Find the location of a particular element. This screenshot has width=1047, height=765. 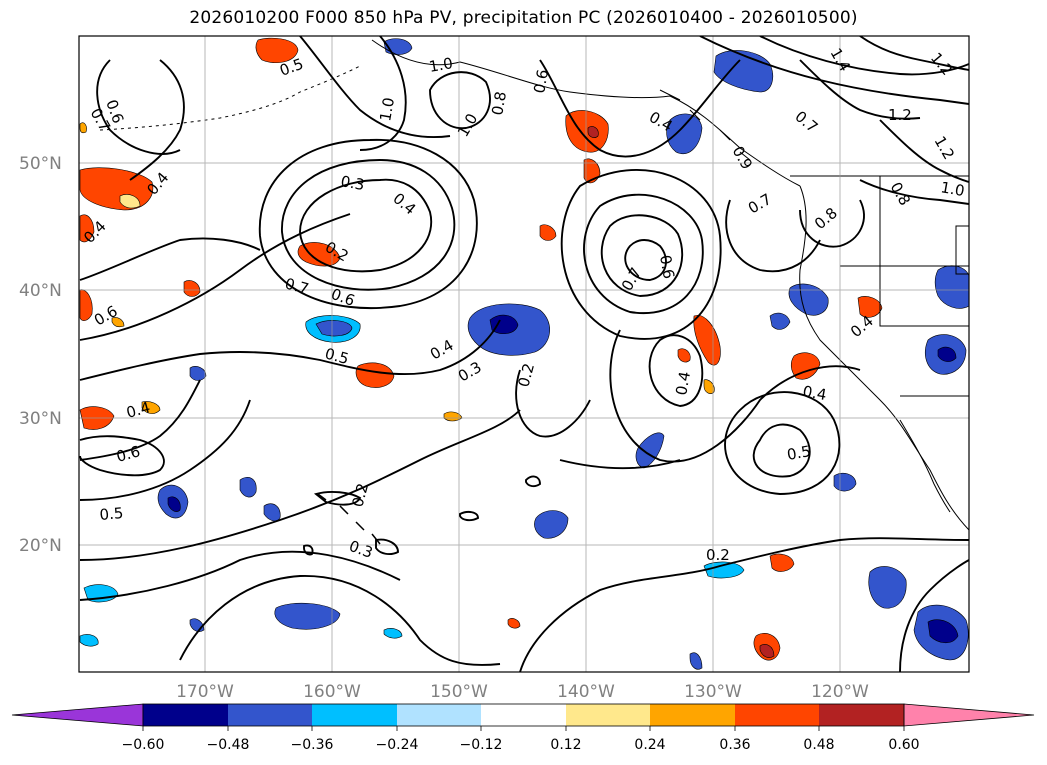

baja-california is located at coordinates (925, 466).